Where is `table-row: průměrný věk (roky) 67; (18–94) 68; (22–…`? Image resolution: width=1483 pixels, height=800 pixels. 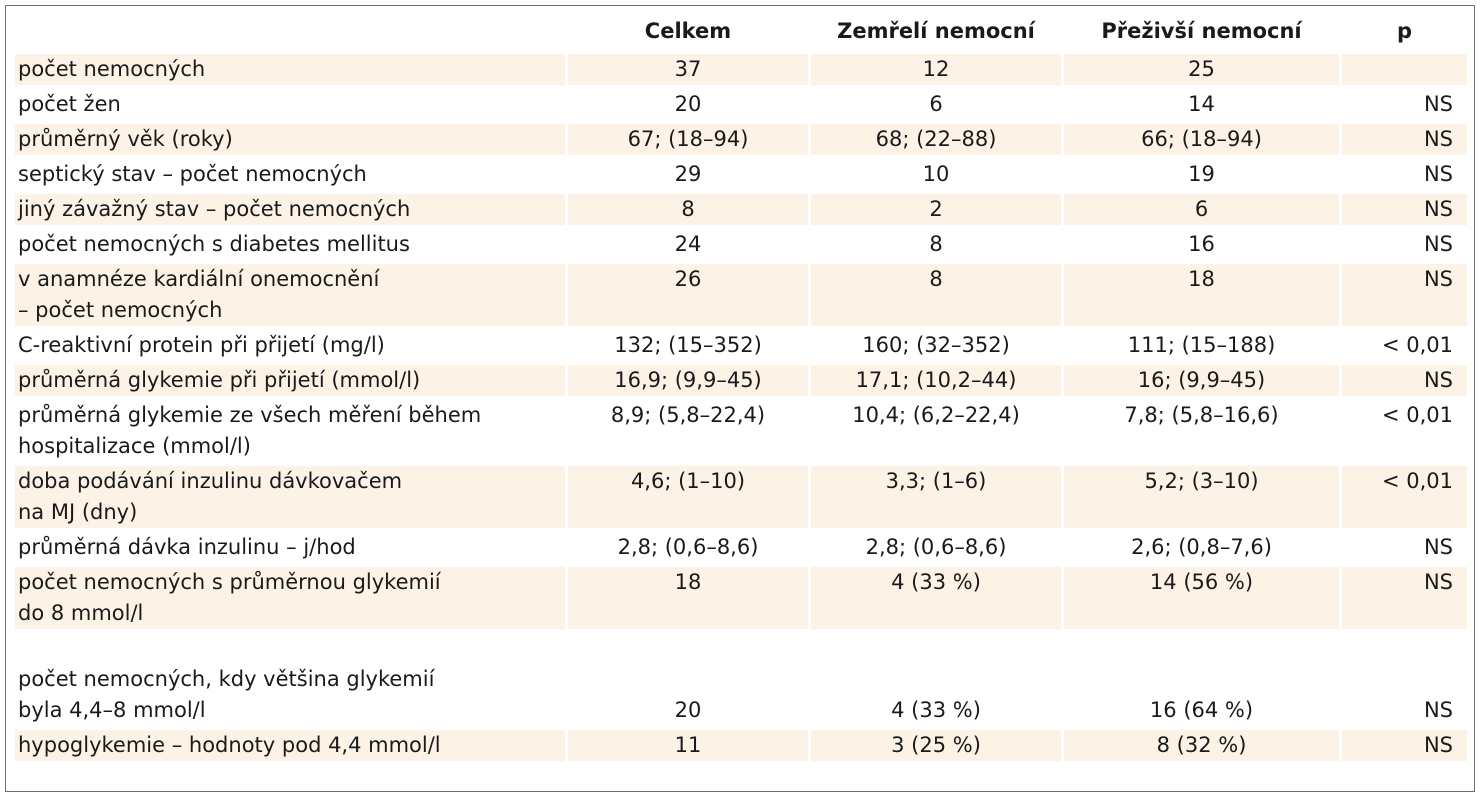 table-row: průměrný věk (roky) 67; (18–94) 68; (22–… is located at coordinates (741, 139).